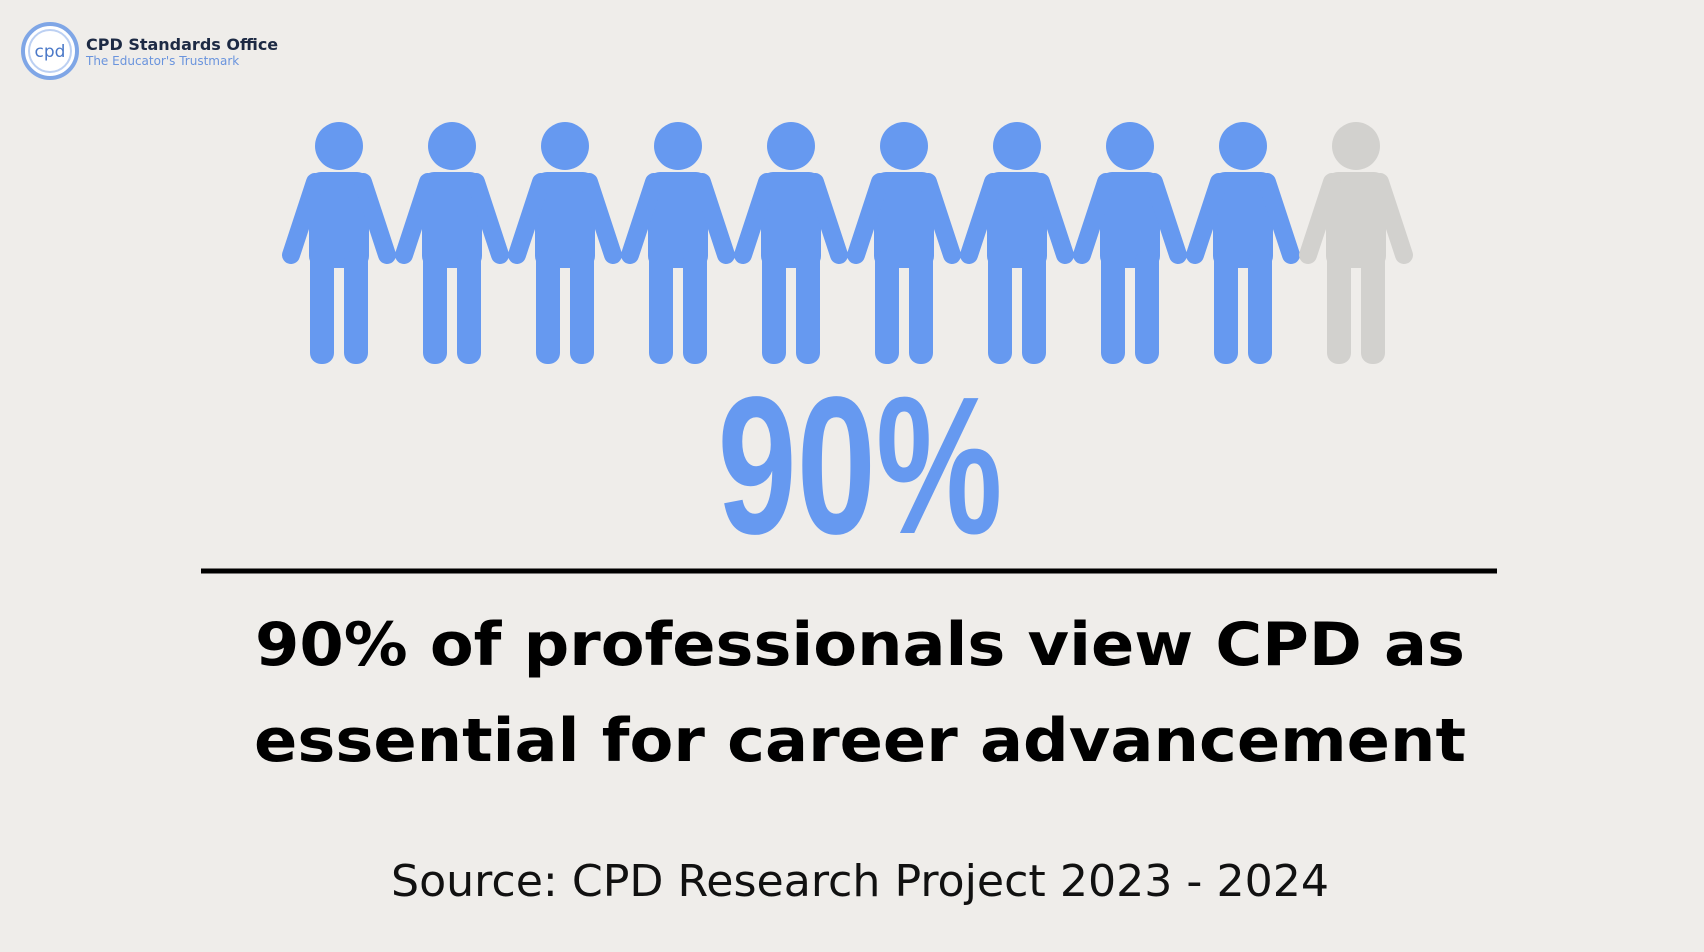 This screenshot has height=952, width=1704. I want to click on logo-ring, so click(50, 51).